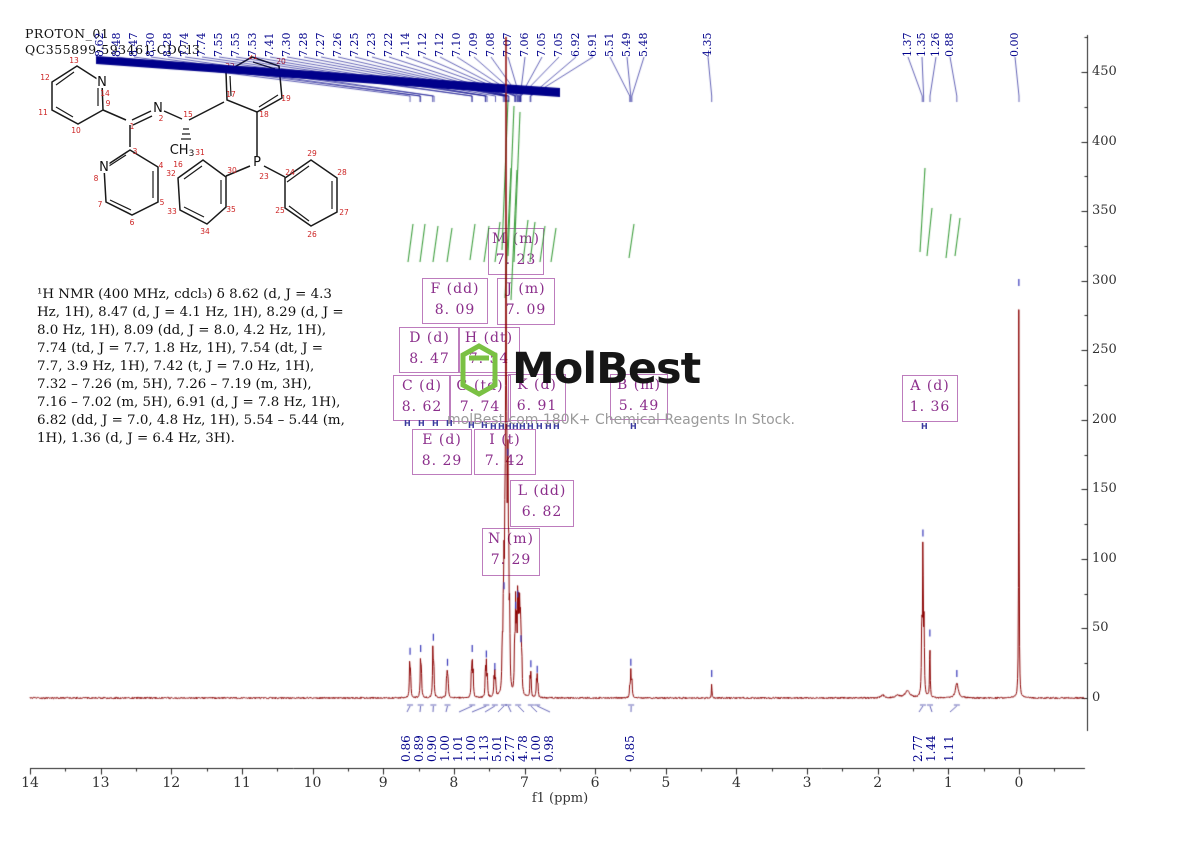  Describe the element at coordinates (1104, 350) in the screenshot. I see `y-tick-label: 250` at that location.